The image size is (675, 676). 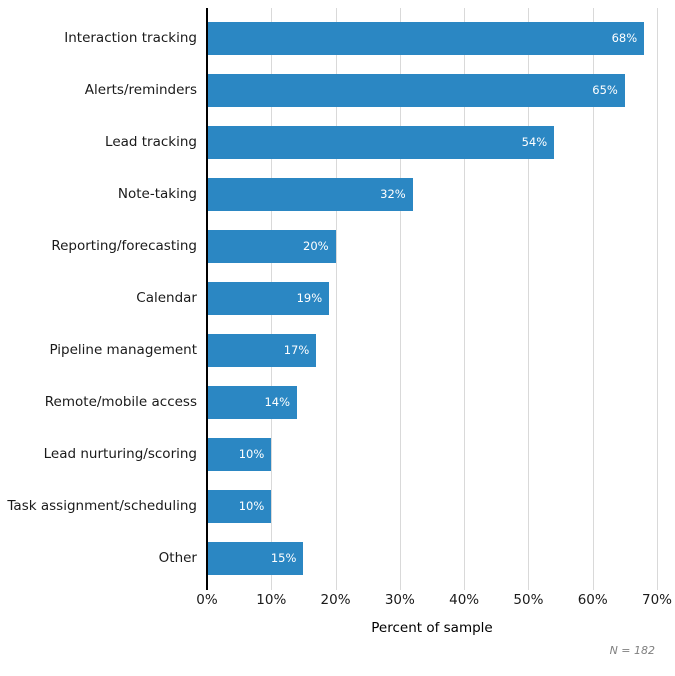 I want to click on x-tick-label: 70%, so click(x=657, y=600).